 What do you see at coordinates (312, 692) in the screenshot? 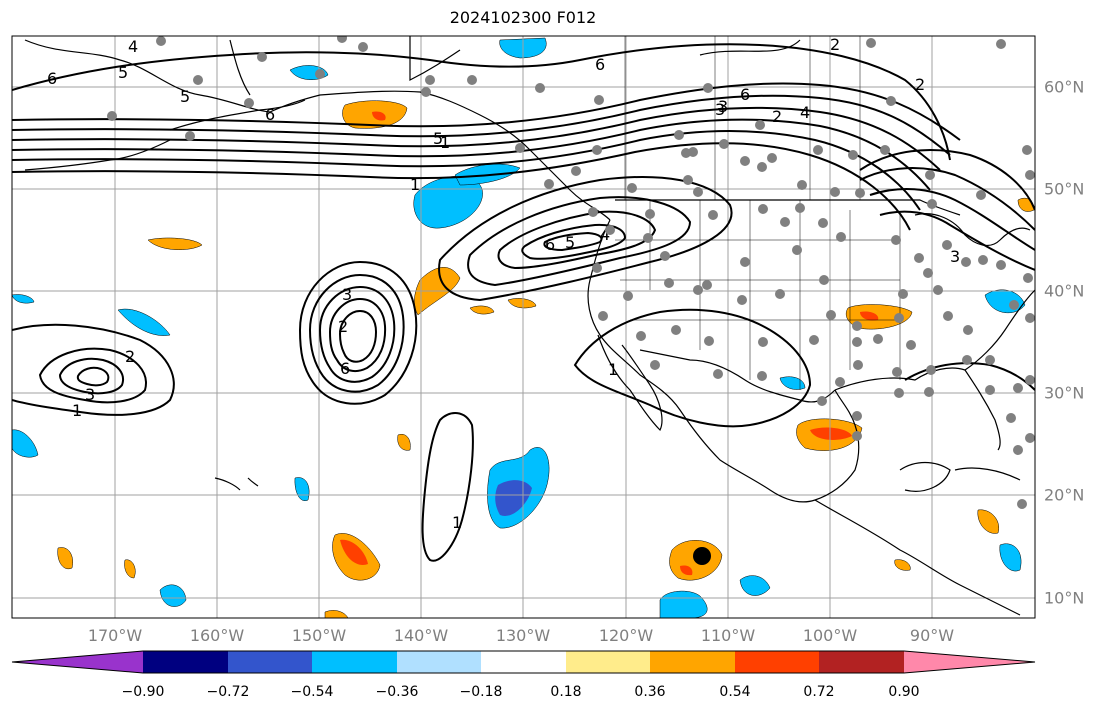
I see `colorbar-label: −0.54` at bounding box center [312, 692].